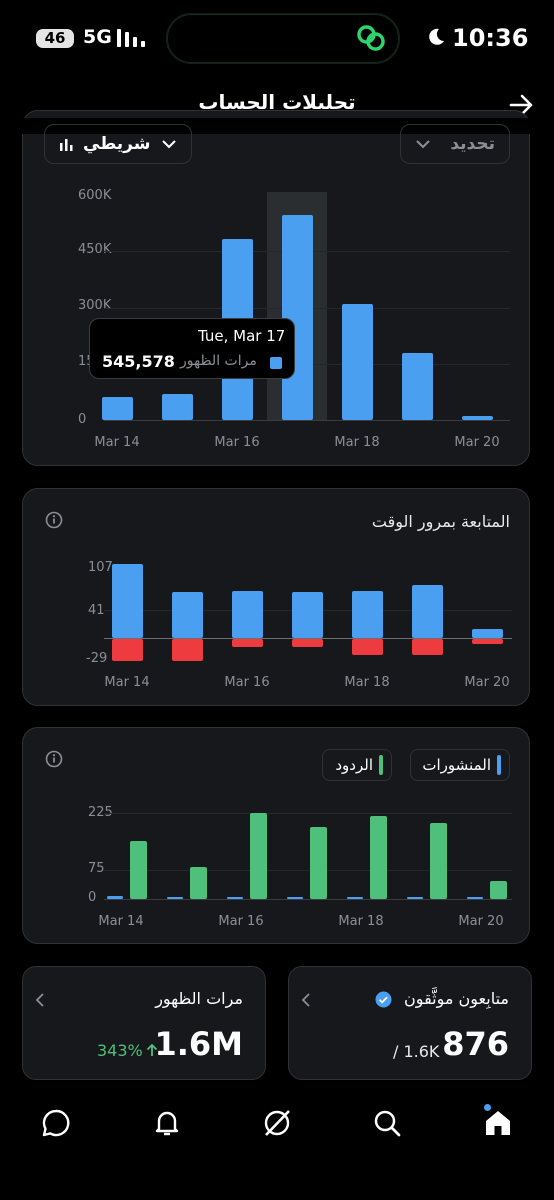 This screenshot has width=554, height=1200. What do you see at coordinates (354, 765) in the screenshot?
I see `legend-label: الردود` at bounding box center [354, 765].